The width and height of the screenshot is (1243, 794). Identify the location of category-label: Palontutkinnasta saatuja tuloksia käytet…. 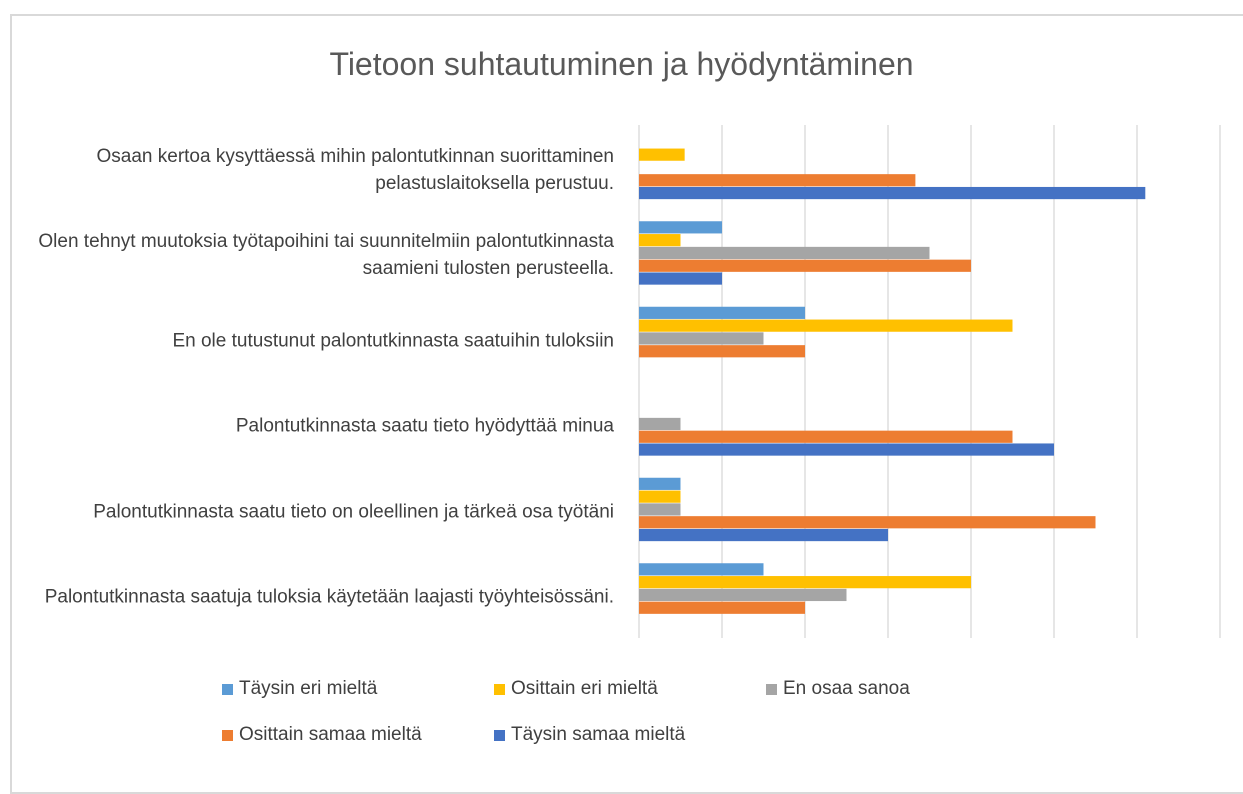
(329, 597).